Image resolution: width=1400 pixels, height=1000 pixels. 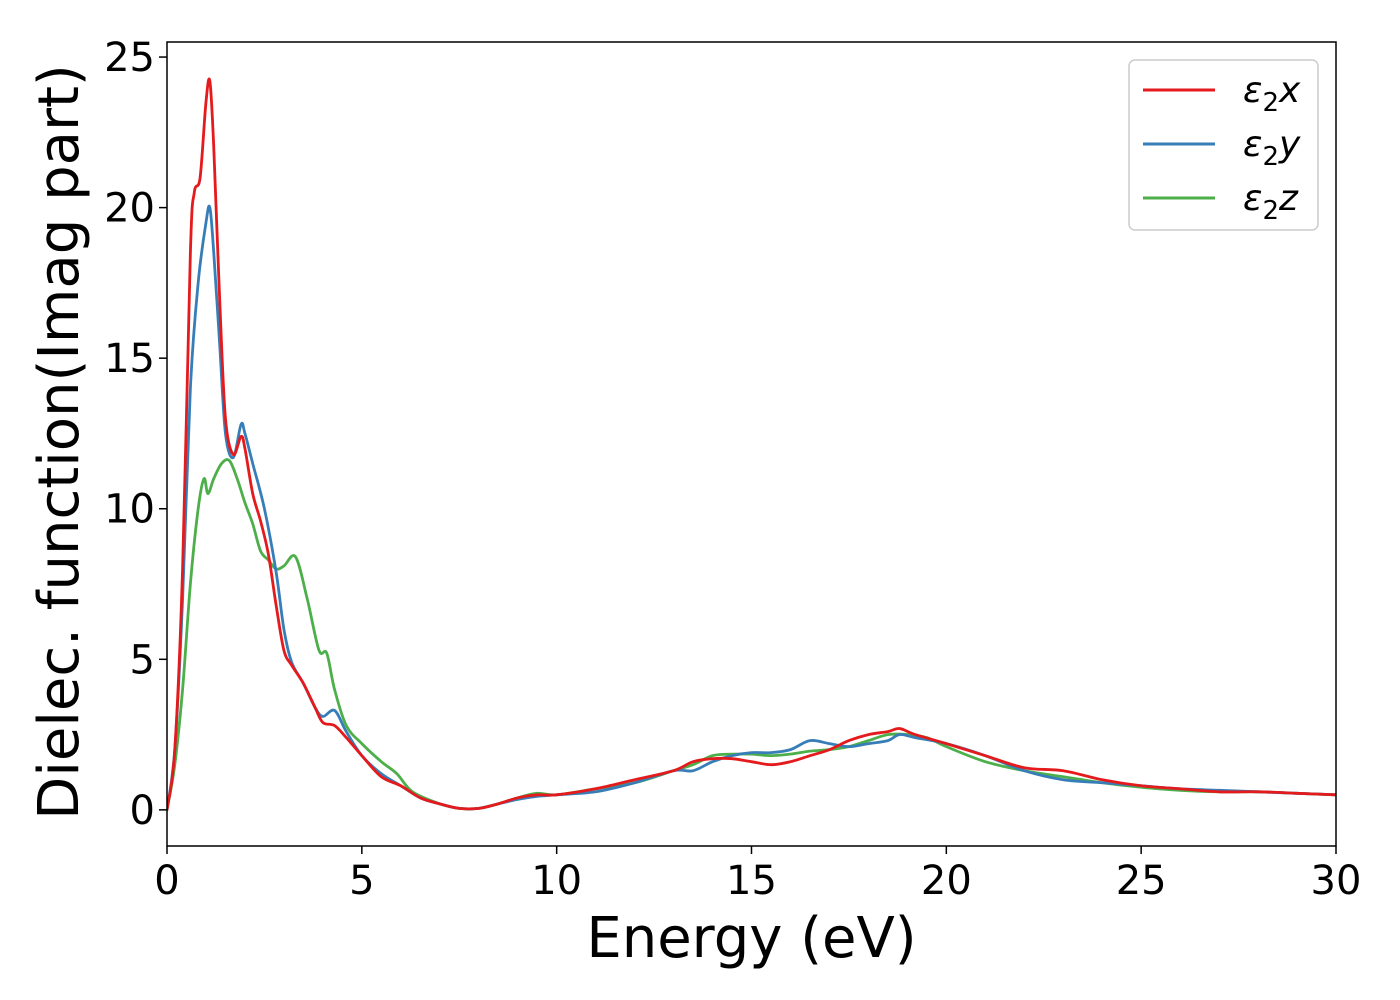 I want to click on legend-label-x: ε2x, so click(x=1272, y=94).